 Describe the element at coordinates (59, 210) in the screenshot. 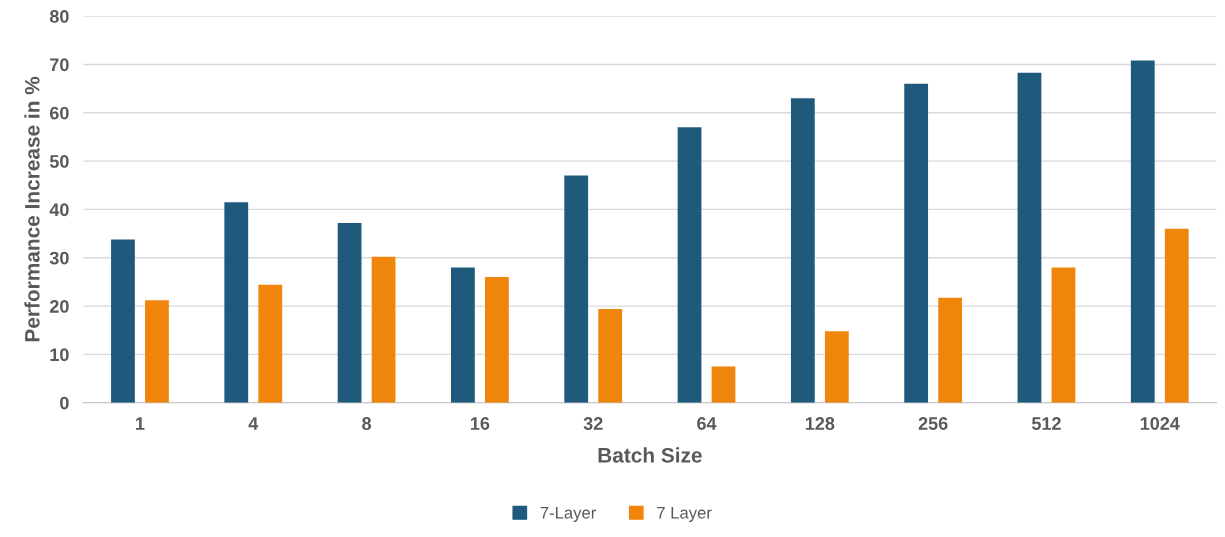

I see `y-tick-label: 40` at that location.